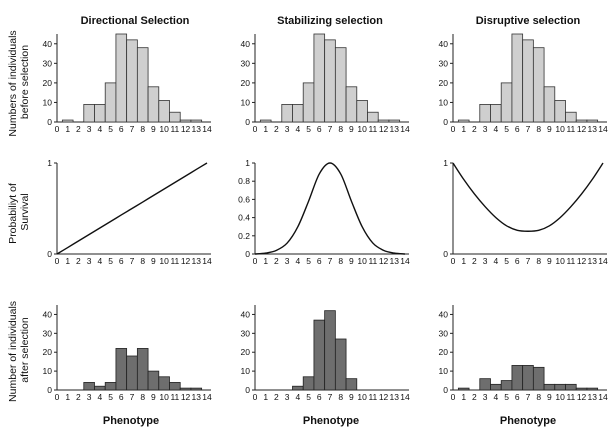 This screenshot has width=616, height=432. I want to click on survival-curve, so click(528, 197).